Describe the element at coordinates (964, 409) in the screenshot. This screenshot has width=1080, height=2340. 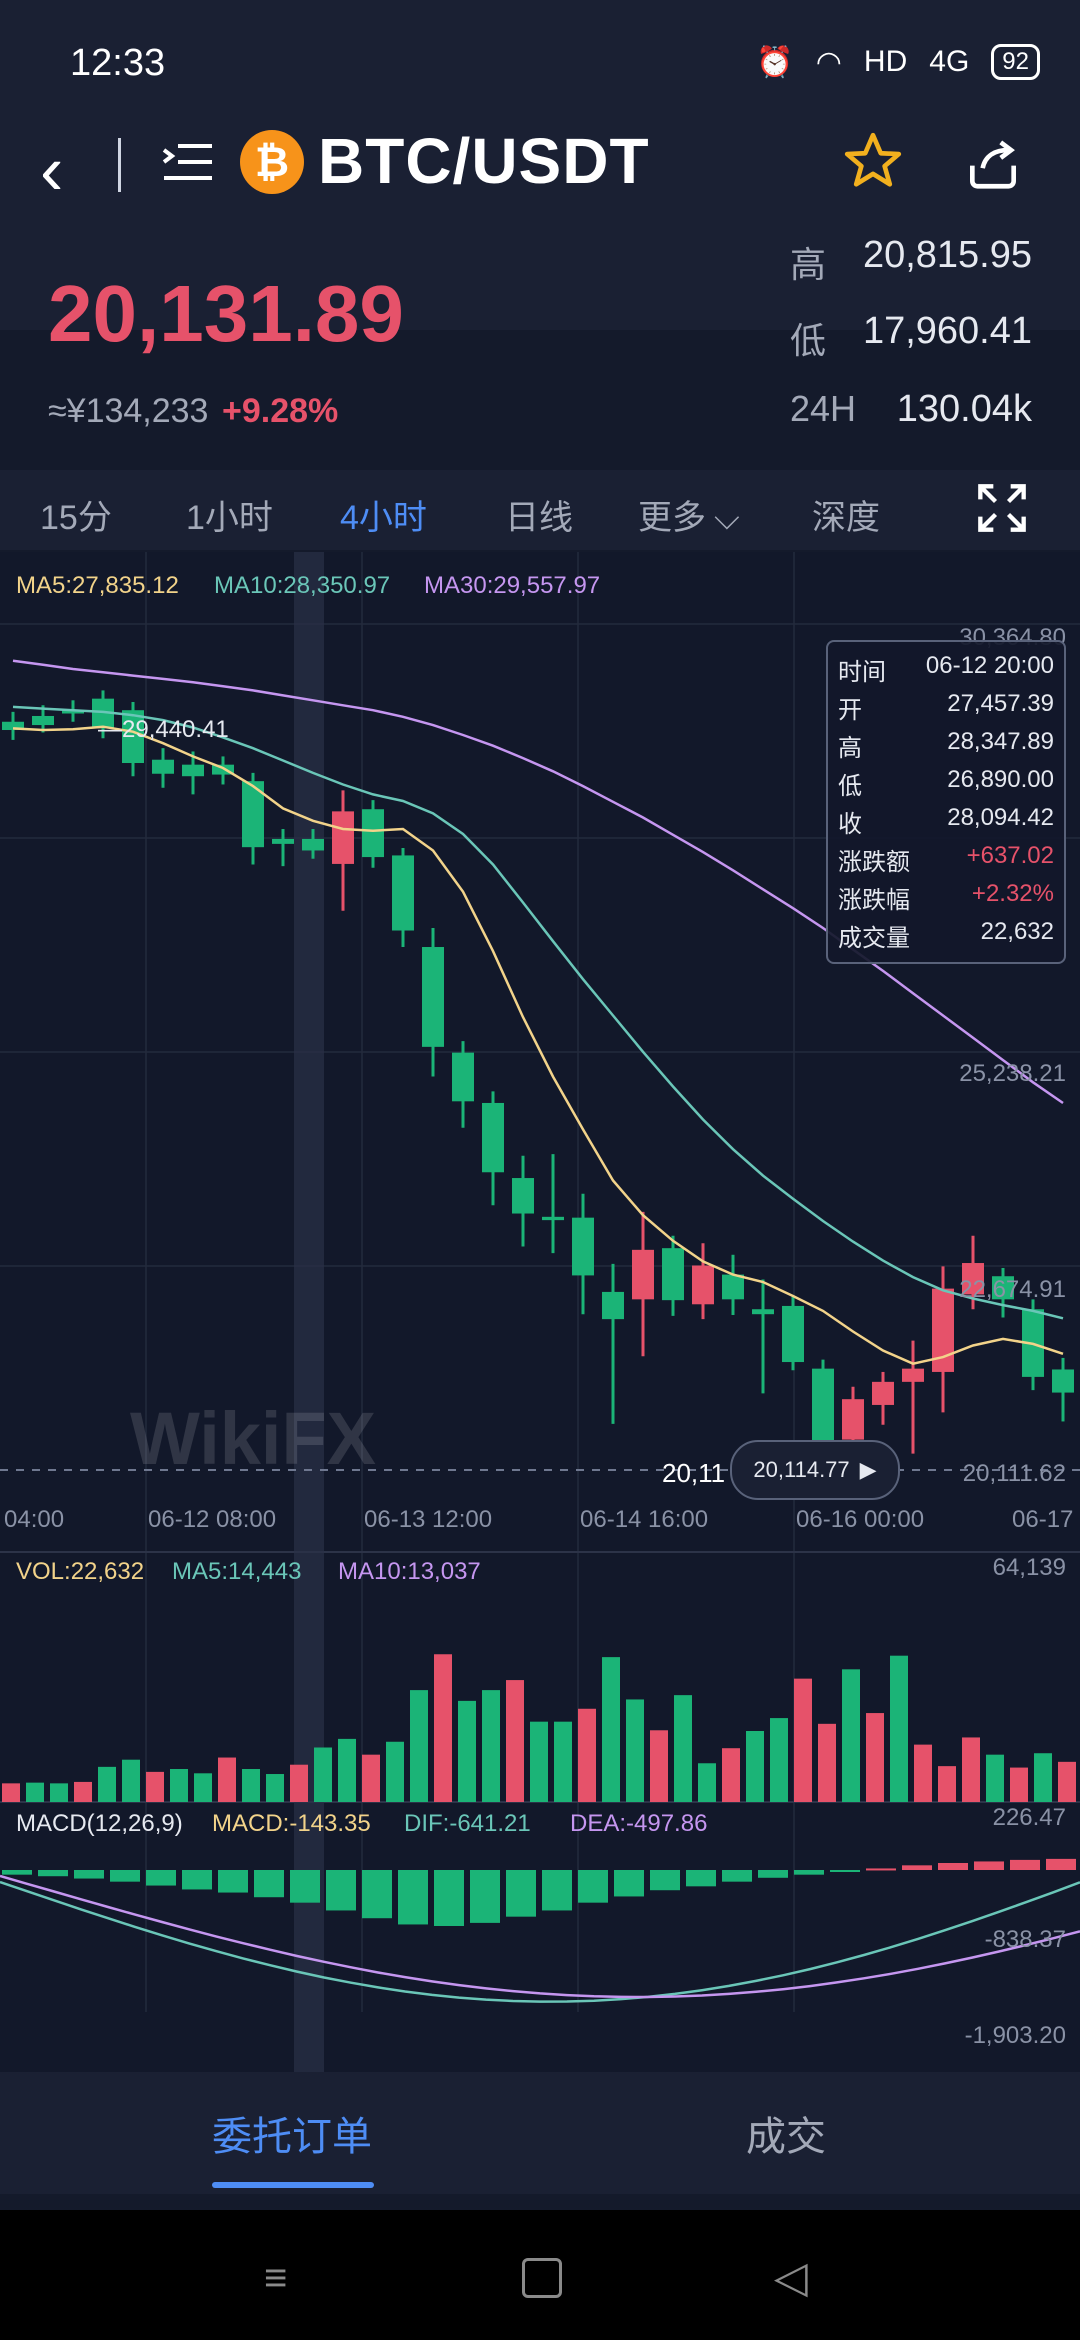
I see `vol24-value: 130.04k` at that location.